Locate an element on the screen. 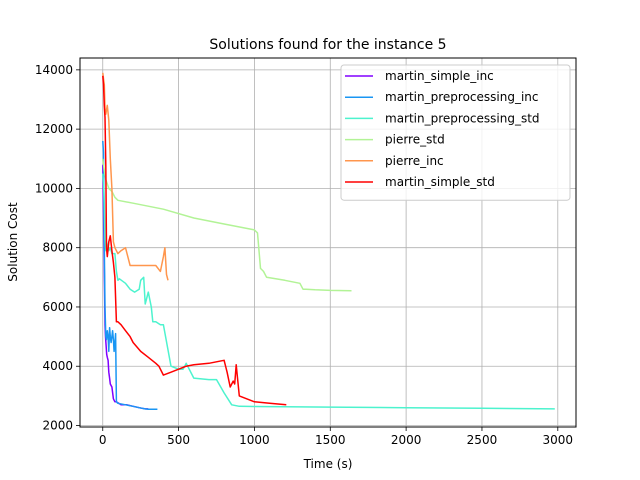  legend-label: pierre_std is located at coordinates (415, 140).